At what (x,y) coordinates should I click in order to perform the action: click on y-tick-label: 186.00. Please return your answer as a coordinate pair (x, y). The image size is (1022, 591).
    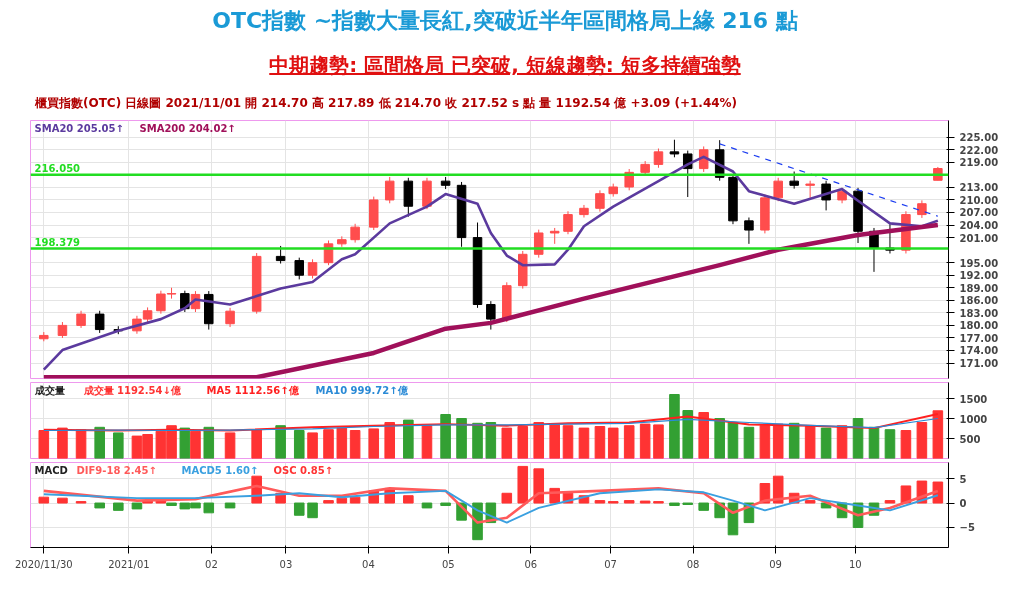
    Looking at the image, I should click on (979, 301).